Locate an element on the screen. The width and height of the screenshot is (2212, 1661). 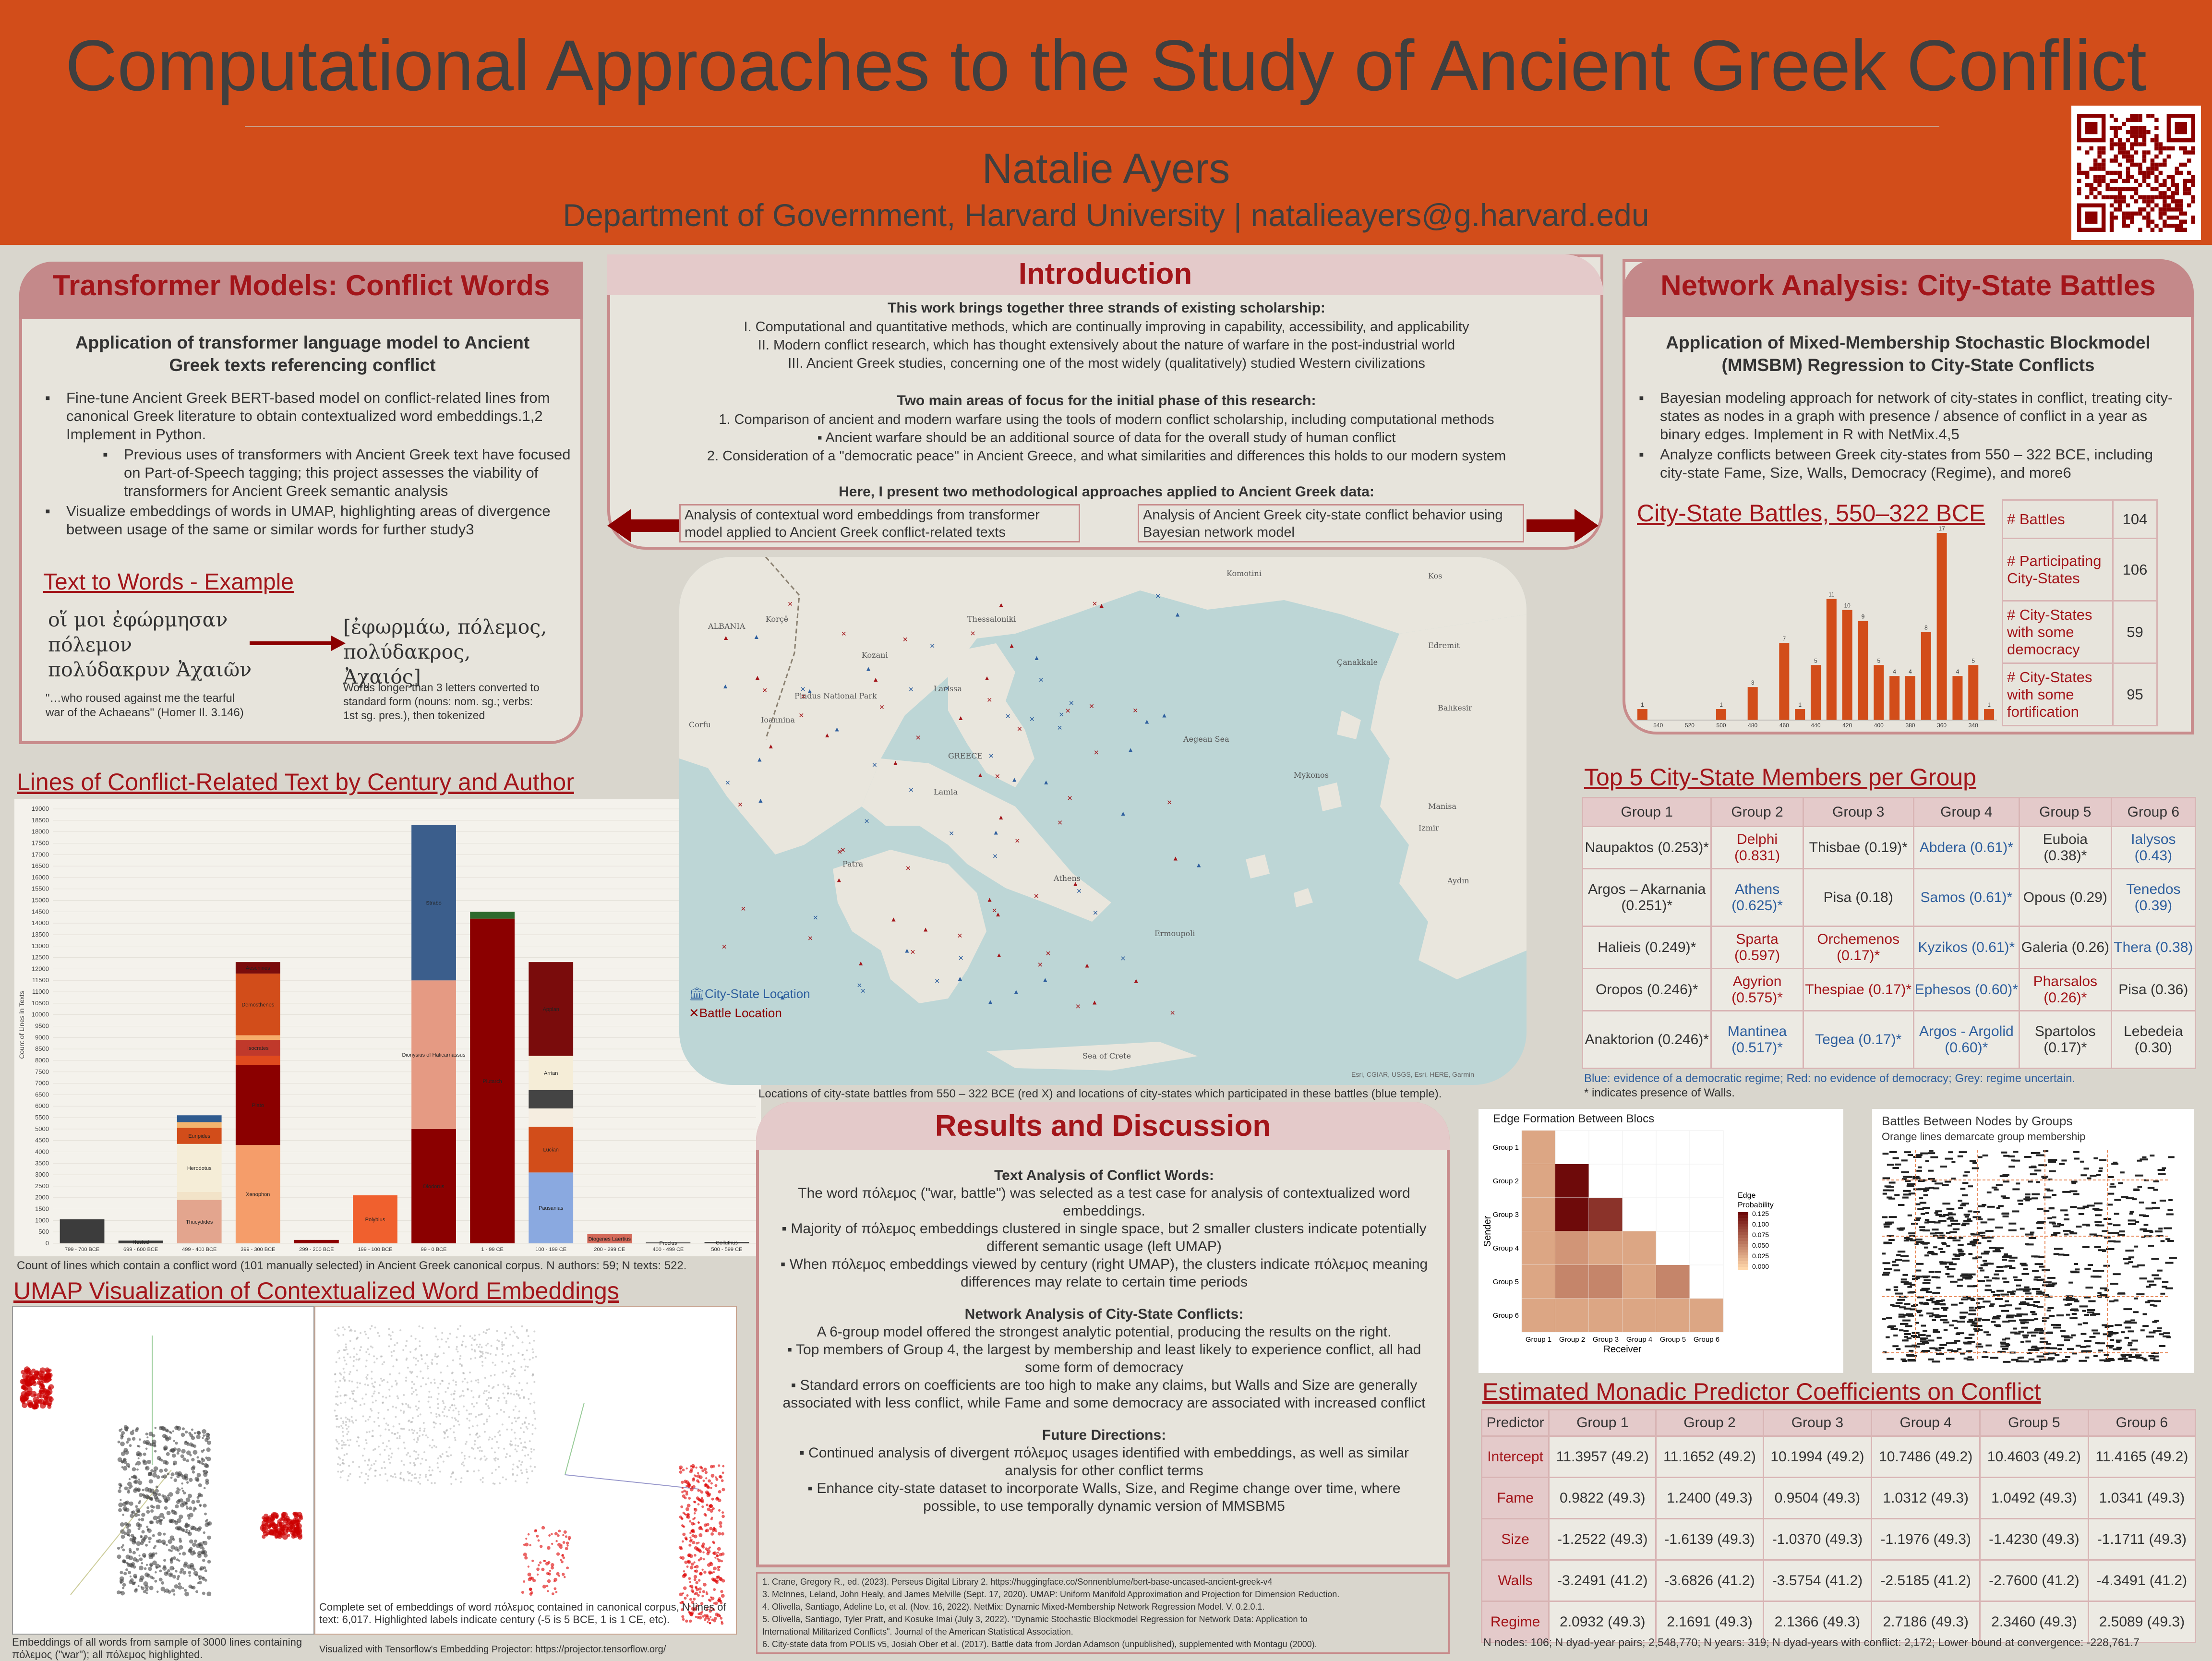
y-tick-label: 11500 is located at coordinates (41, 980).